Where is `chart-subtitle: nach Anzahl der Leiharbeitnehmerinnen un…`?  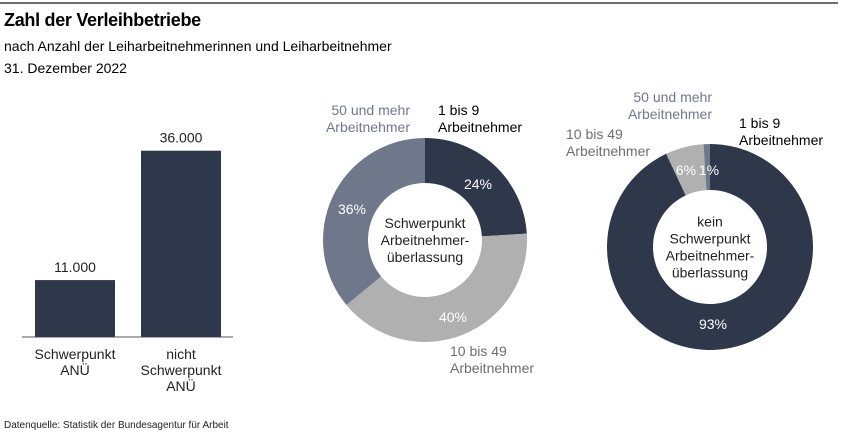 chart-subtitle: nach Anzahl der Leiharbeitnehmerinnen un… is located at coordinates (198, 46).